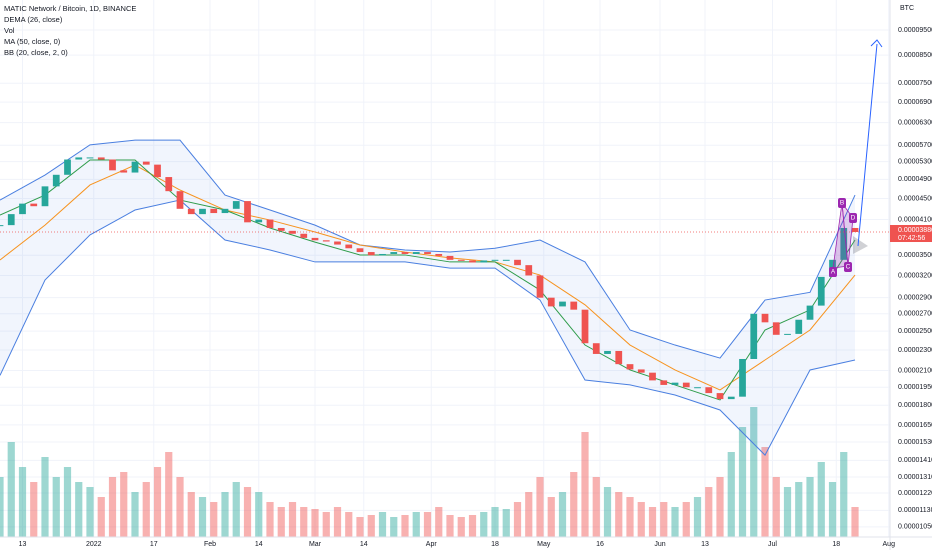 The height and width of the screenshot is (550, 932). Describe the element at coordinates (210, 544) in the screenshot. I see `x-tick-label: Feb` at that location.